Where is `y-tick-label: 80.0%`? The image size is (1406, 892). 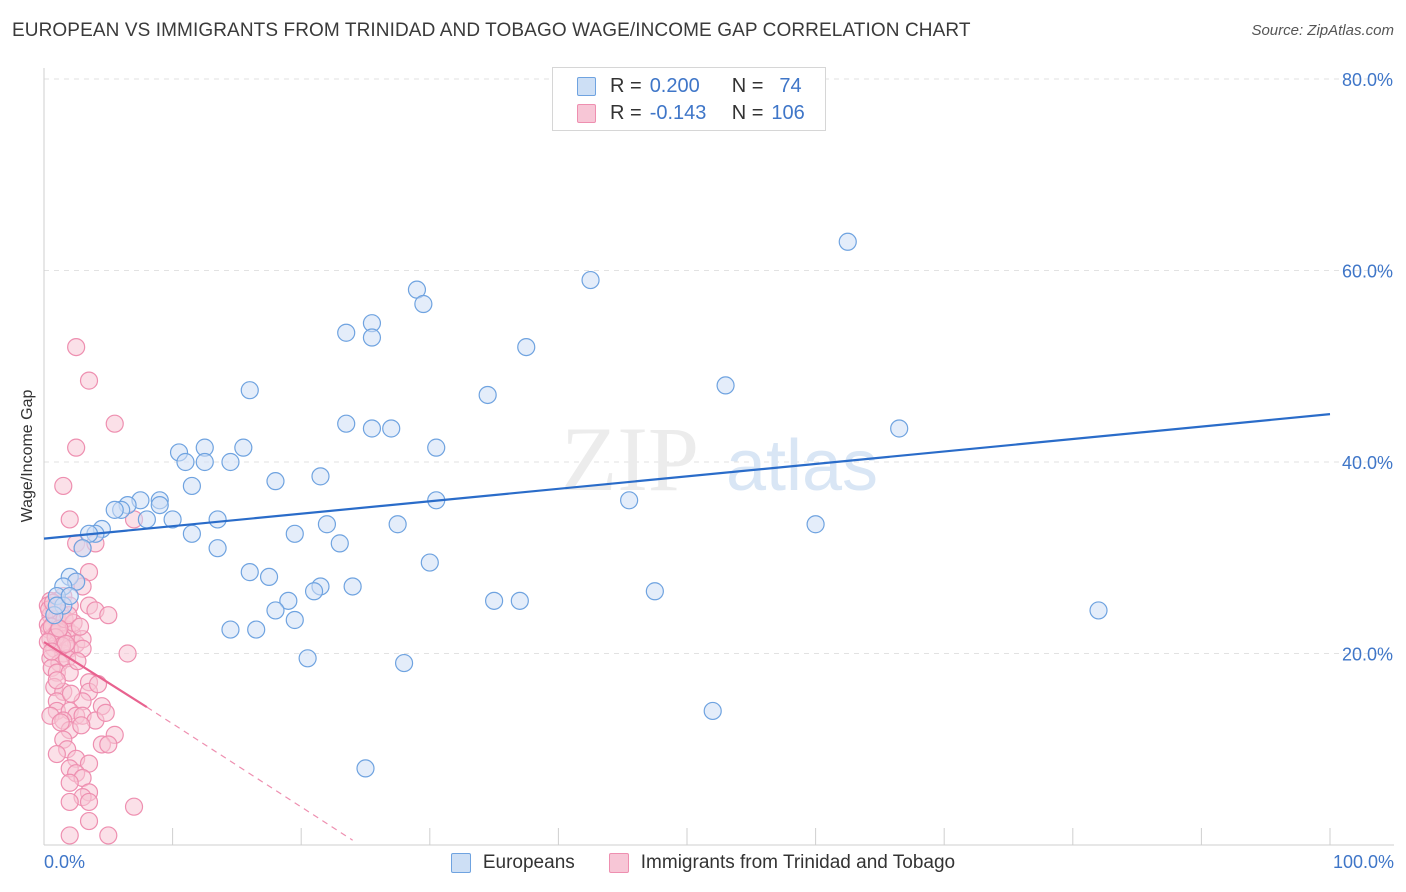
y-tick-label: 80.0% is located at coordinates (1367, 80).